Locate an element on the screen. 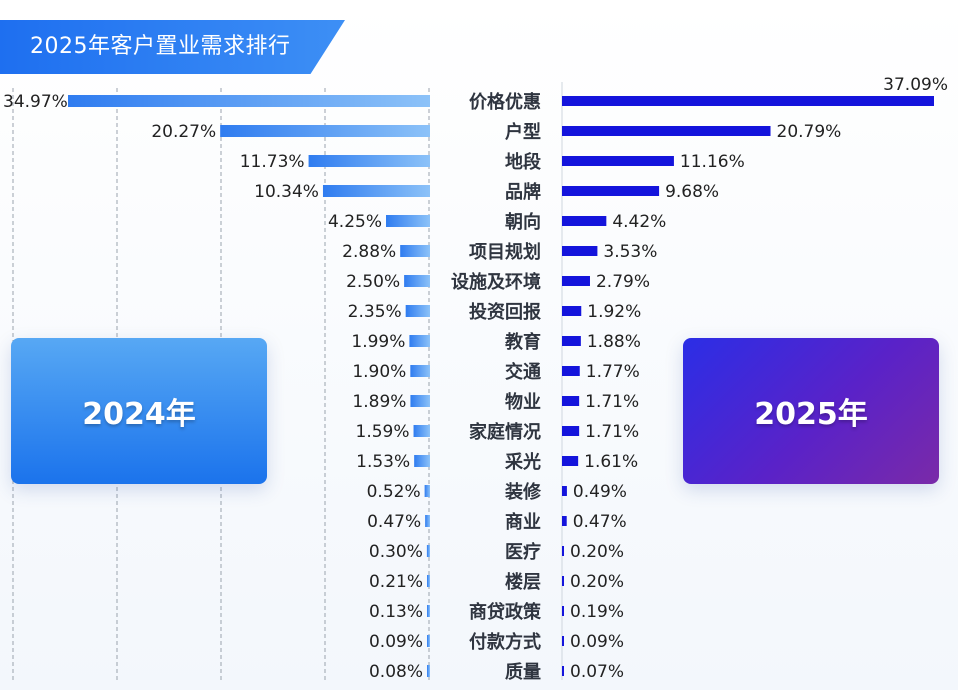 The width and height of the screenshot is (958, 690). data-label-2024: 20.27% is located at coordinates (183, 132).